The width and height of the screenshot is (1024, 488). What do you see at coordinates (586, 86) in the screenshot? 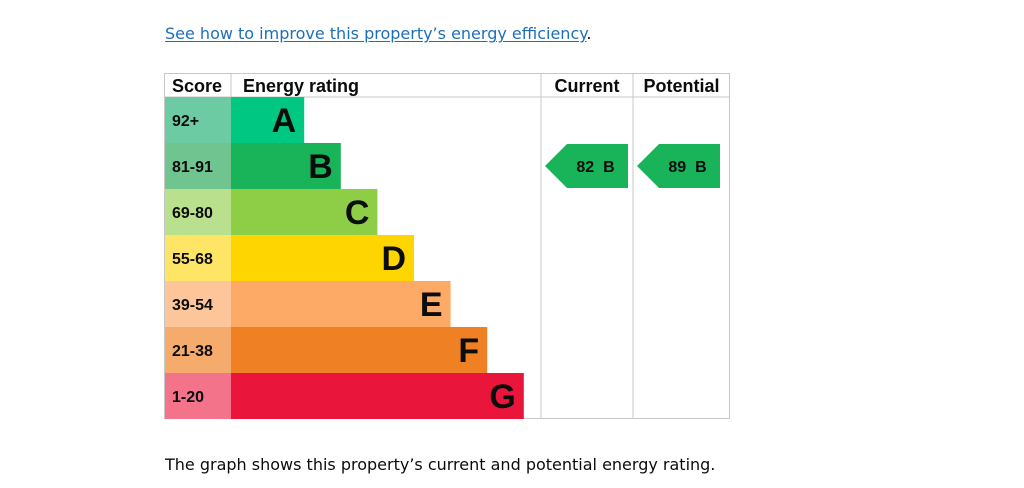
I see `header-current: Current` at bounding box center [586, 86].